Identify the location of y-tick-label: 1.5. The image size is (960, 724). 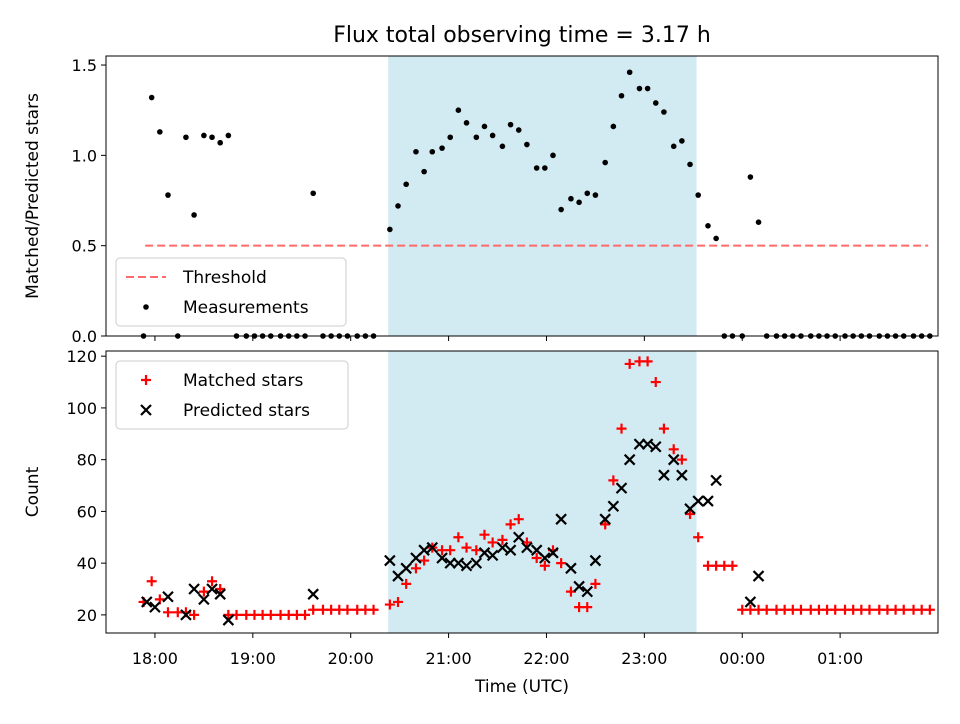
(84, 65).